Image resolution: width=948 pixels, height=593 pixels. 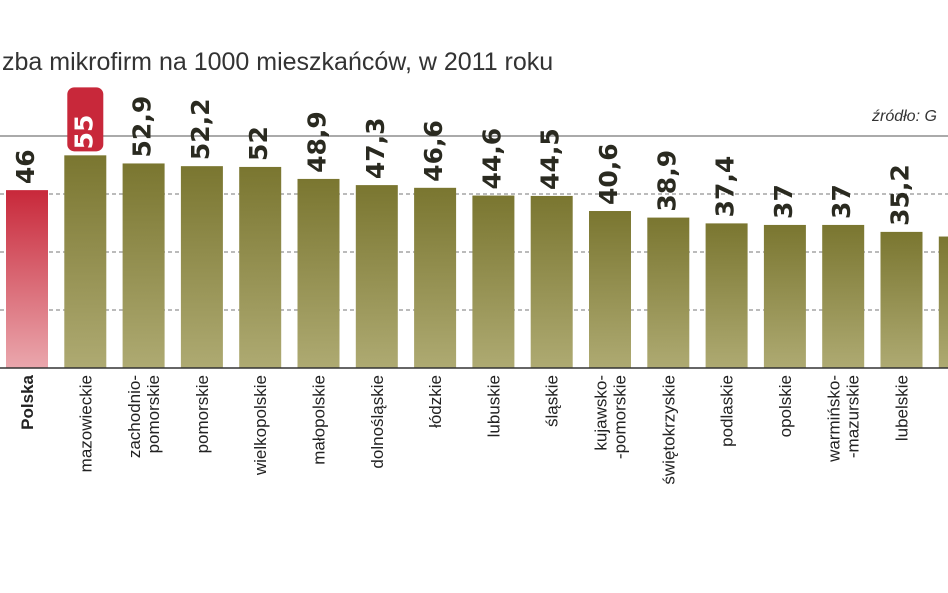 What do you see at coordinates (142, 127) in the screenshot?
I see `value-label: 52,9` at bounding box center [142, 127].